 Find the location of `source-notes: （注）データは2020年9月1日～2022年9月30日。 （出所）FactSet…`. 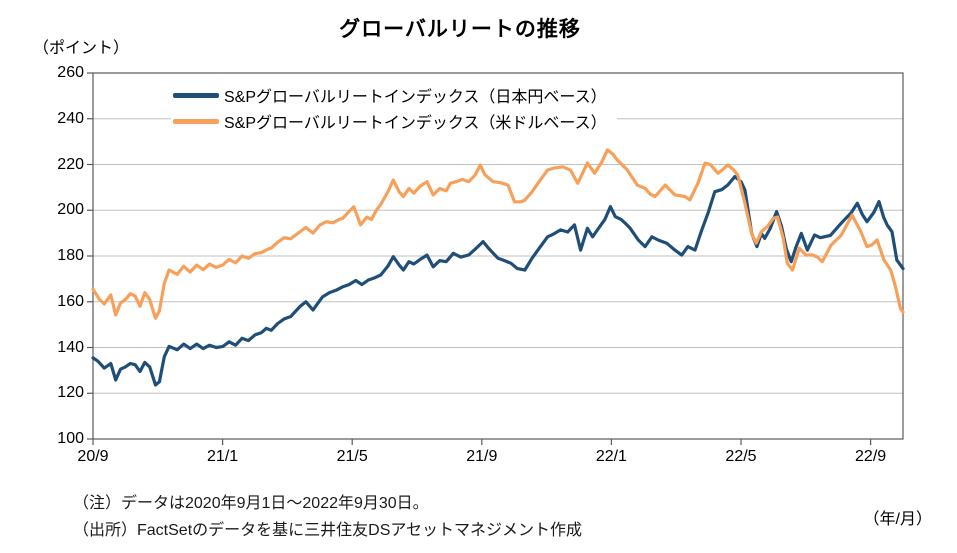

source-notes: （注）データは2020年9月1日～2022年9月30日。 （出所）FactSet… is located at coordinates (327, 517).